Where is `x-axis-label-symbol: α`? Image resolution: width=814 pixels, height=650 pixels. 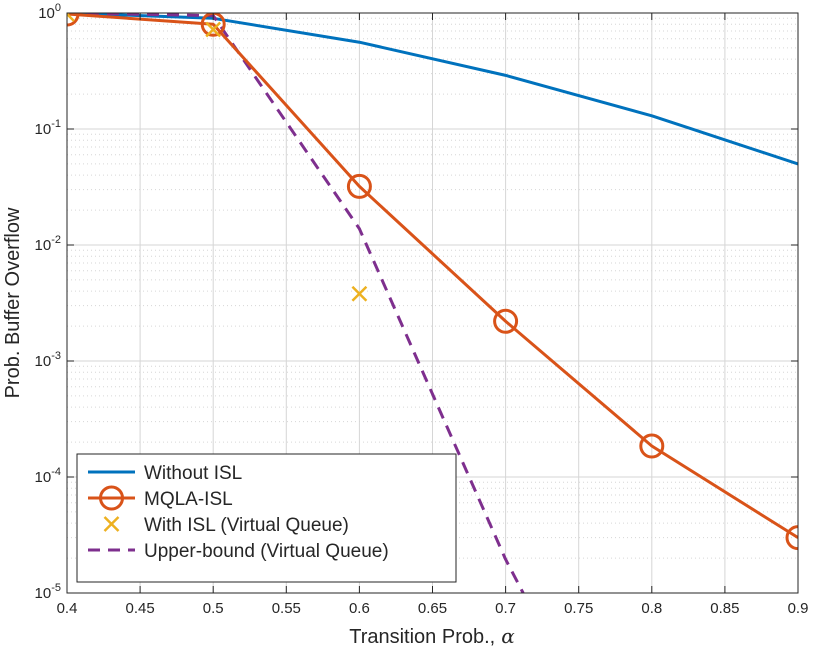 x-axis-label-symbol: α is located at coordinates (508, 636).